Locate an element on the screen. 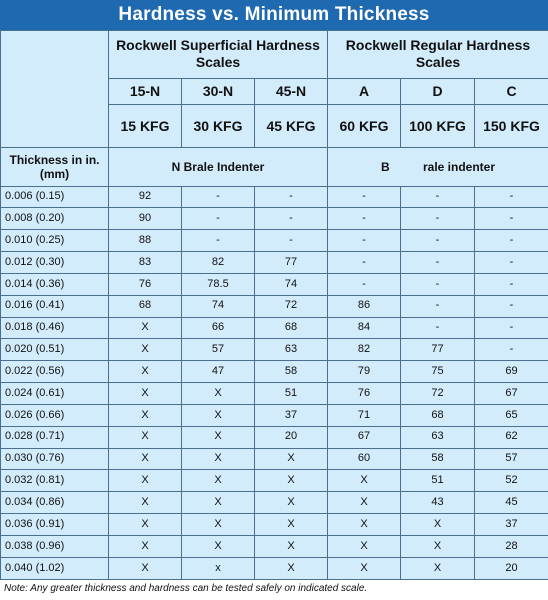 This screenshot has width=548, height=600. table-row: 0.018 (0.46) X 66 68 84- - is located at coordinates (274, 328).